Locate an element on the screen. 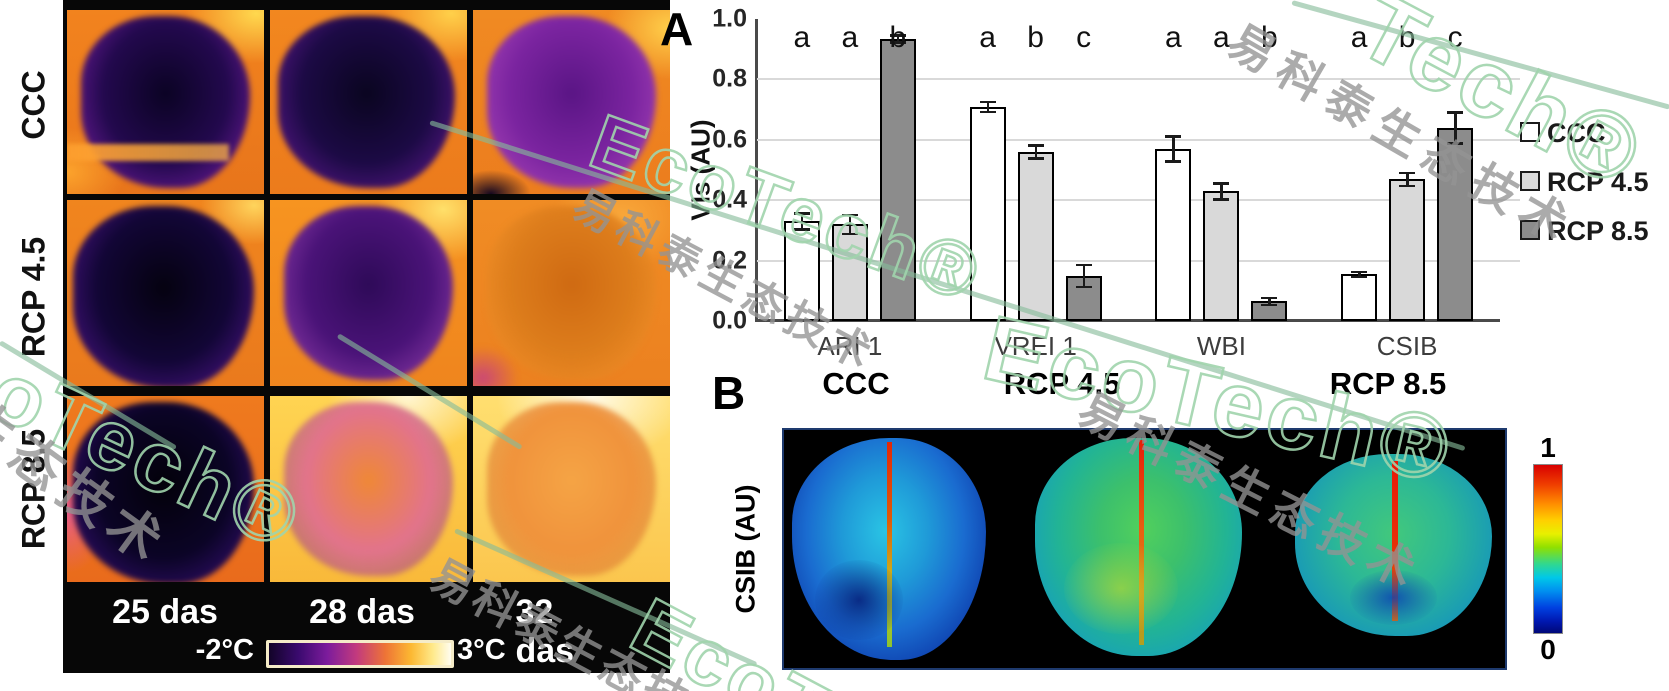 This screenshot has width=1669, height=691. panel-b-col-label-rcp85: RCP 8.5 is located at coordinates (1388, 383).